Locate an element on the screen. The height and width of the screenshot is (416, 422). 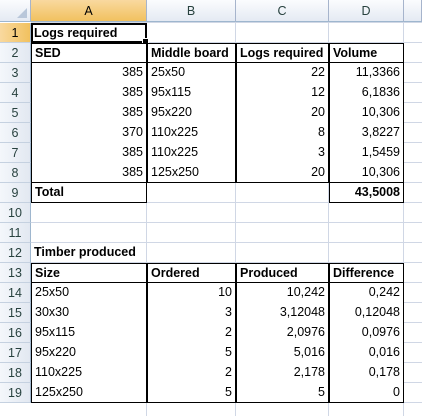
row-header-11: 11 is located at coordinates (15, 233).